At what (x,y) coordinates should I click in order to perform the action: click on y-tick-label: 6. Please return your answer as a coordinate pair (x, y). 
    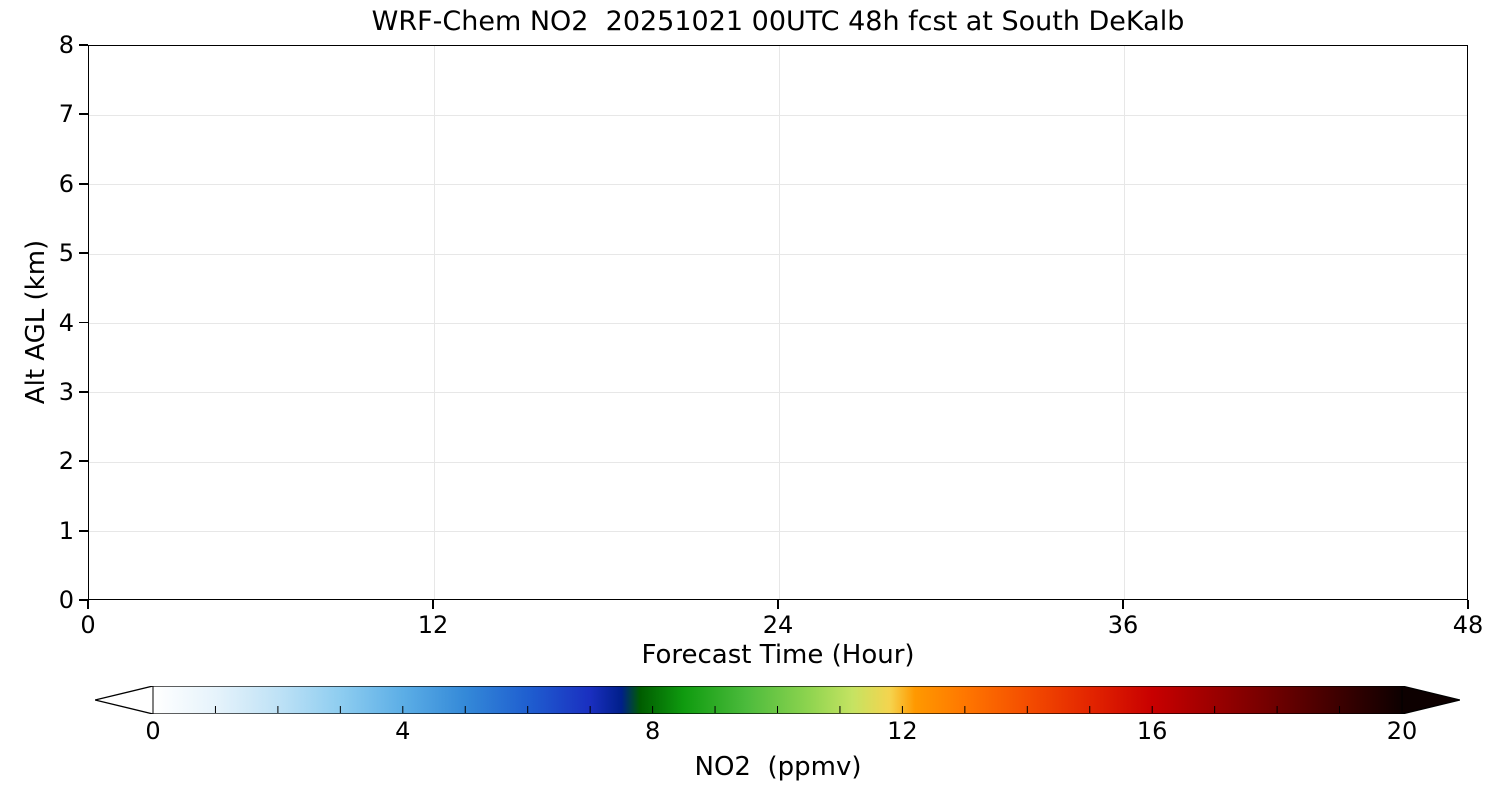
    Looking at the image, I should click on (66, 183).